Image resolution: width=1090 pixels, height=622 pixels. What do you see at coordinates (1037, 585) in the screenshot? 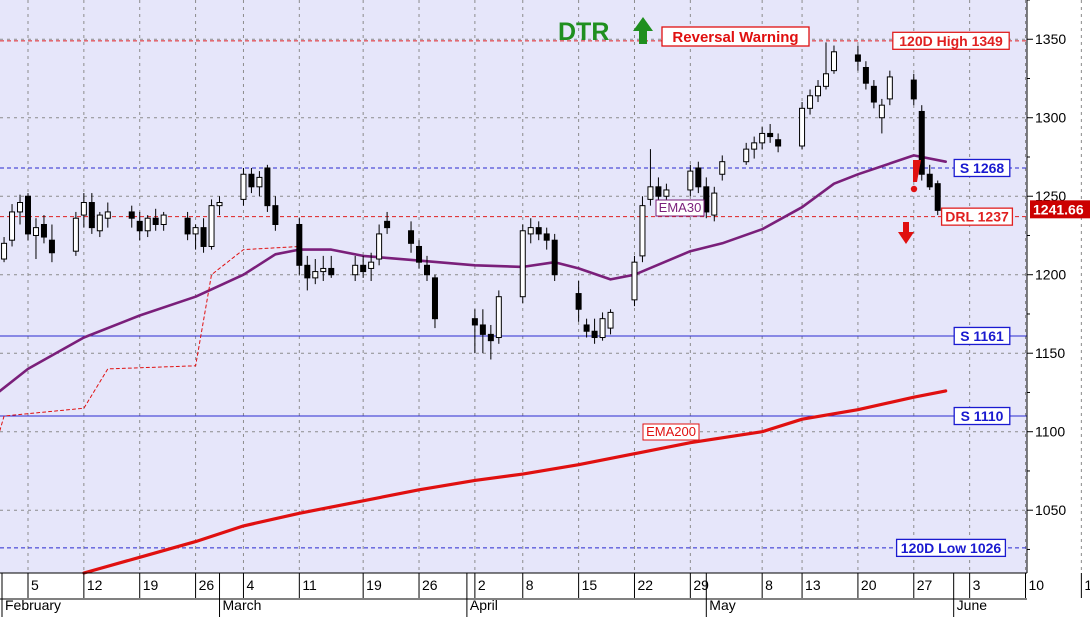
I see `x-tick-label: 10` at bounding box center [1037, 585].